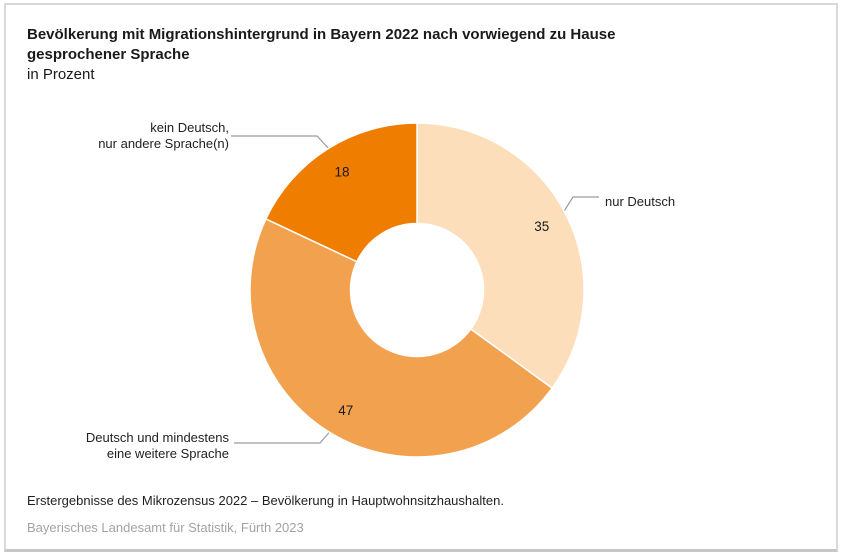  Describe the element at coordinates (280, 142) in the screenshot. I see `leader-line-kein-deutsch` at that location.